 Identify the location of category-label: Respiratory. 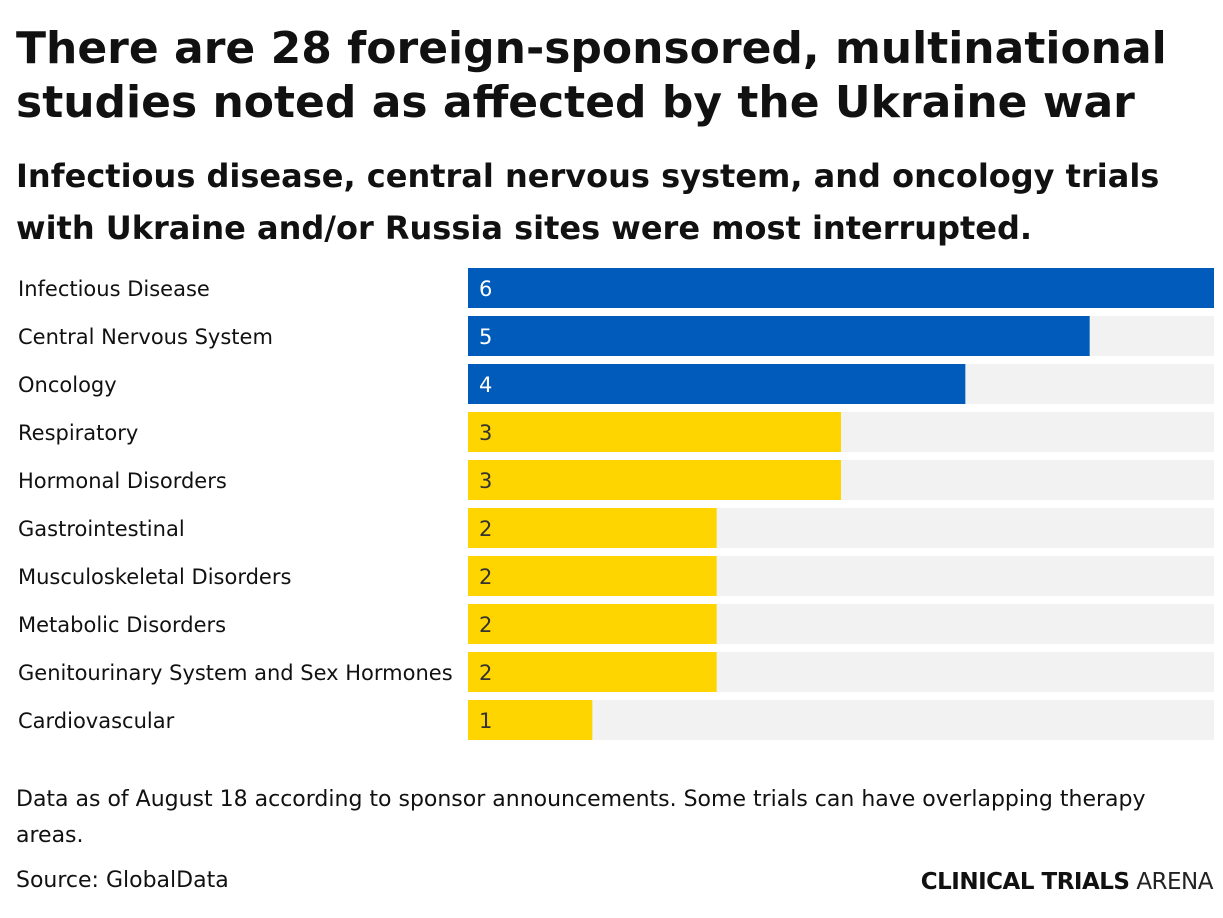
(78, 433).